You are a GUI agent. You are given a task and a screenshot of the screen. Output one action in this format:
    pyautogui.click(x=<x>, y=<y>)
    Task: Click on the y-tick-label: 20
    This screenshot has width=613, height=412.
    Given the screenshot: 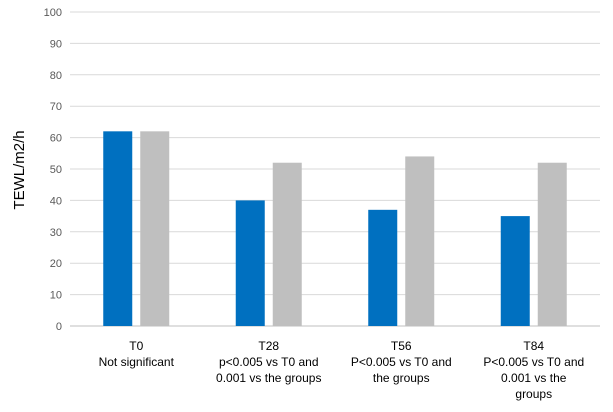 What is the action you would take?
    pyautogui.click(x=56, y=264)
    